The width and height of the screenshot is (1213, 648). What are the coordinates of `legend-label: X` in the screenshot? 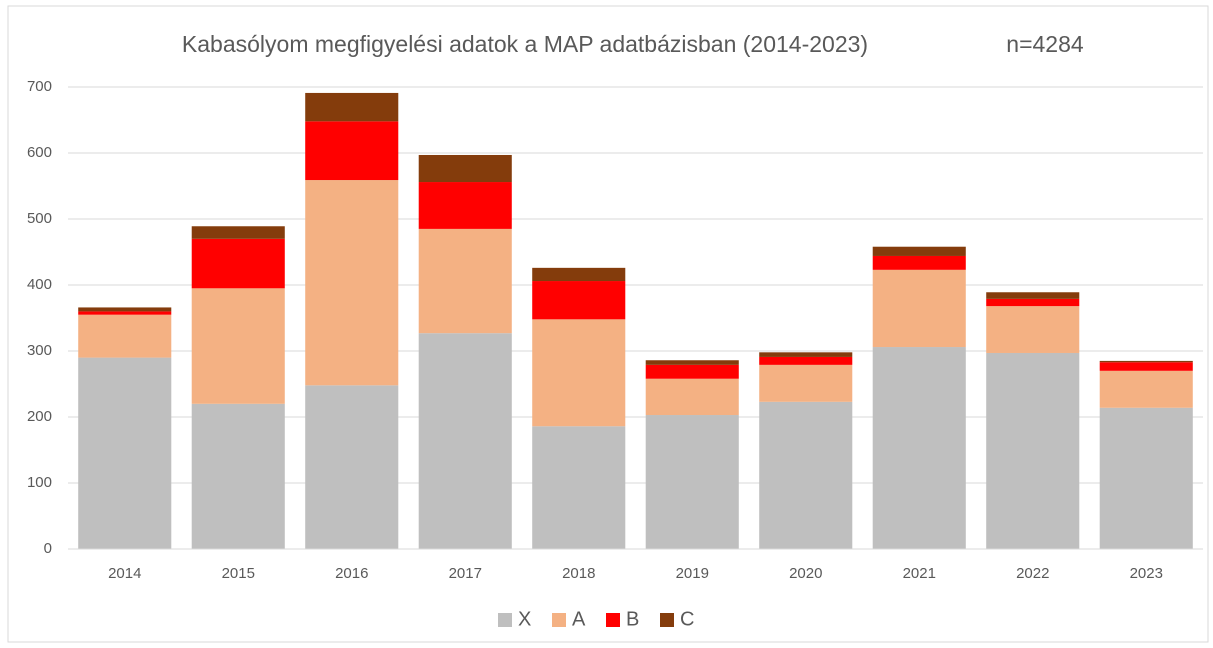 It's located at (524, 619).